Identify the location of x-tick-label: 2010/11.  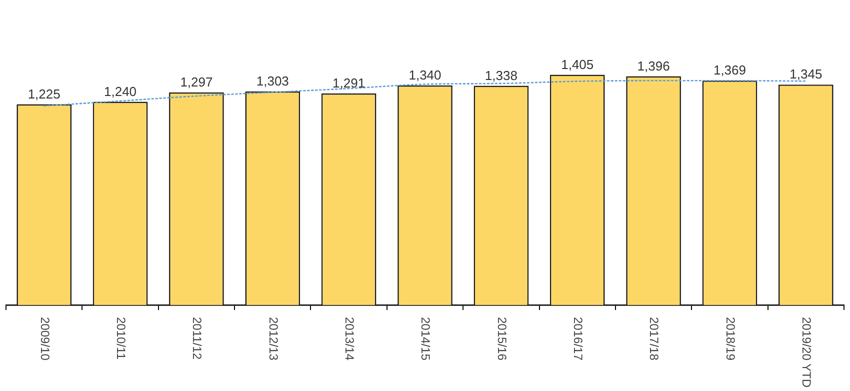
(121, 338).